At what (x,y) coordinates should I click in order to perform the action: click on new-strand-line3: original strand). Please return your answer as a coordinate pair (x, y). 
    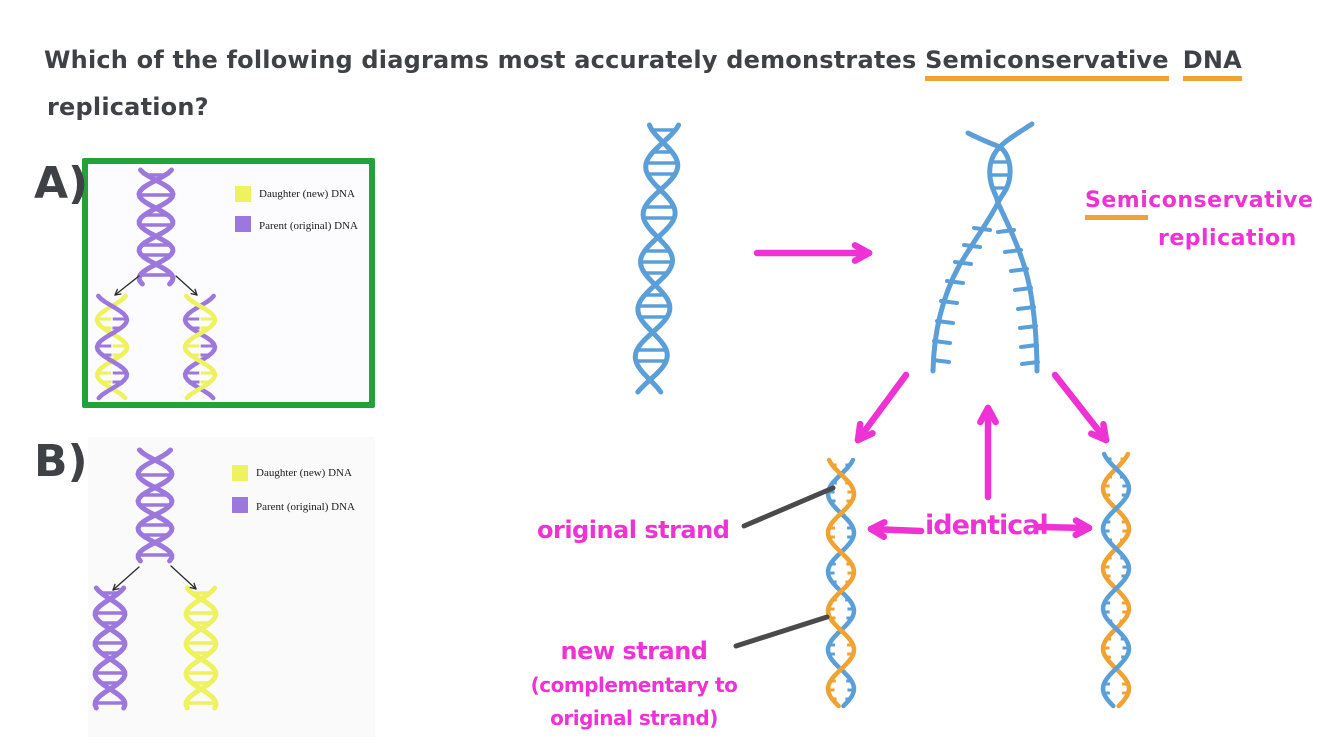
    Looking at the image, I should click on (634, 718).